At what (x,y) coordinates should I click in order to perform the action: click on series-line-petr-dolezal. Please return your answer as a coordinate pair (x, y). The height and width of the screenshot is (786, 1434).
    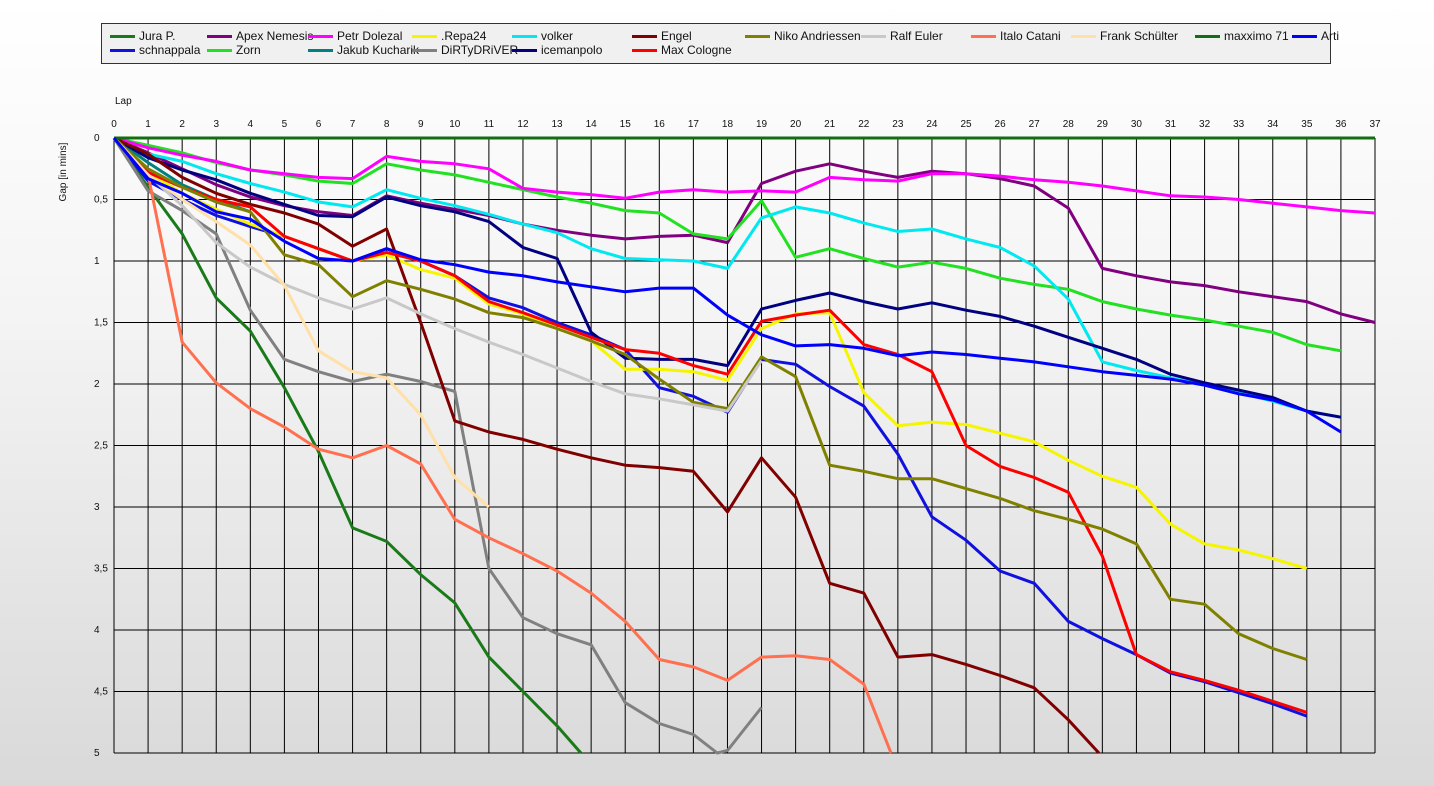
    Looking at the image, I should click on (744, 175).